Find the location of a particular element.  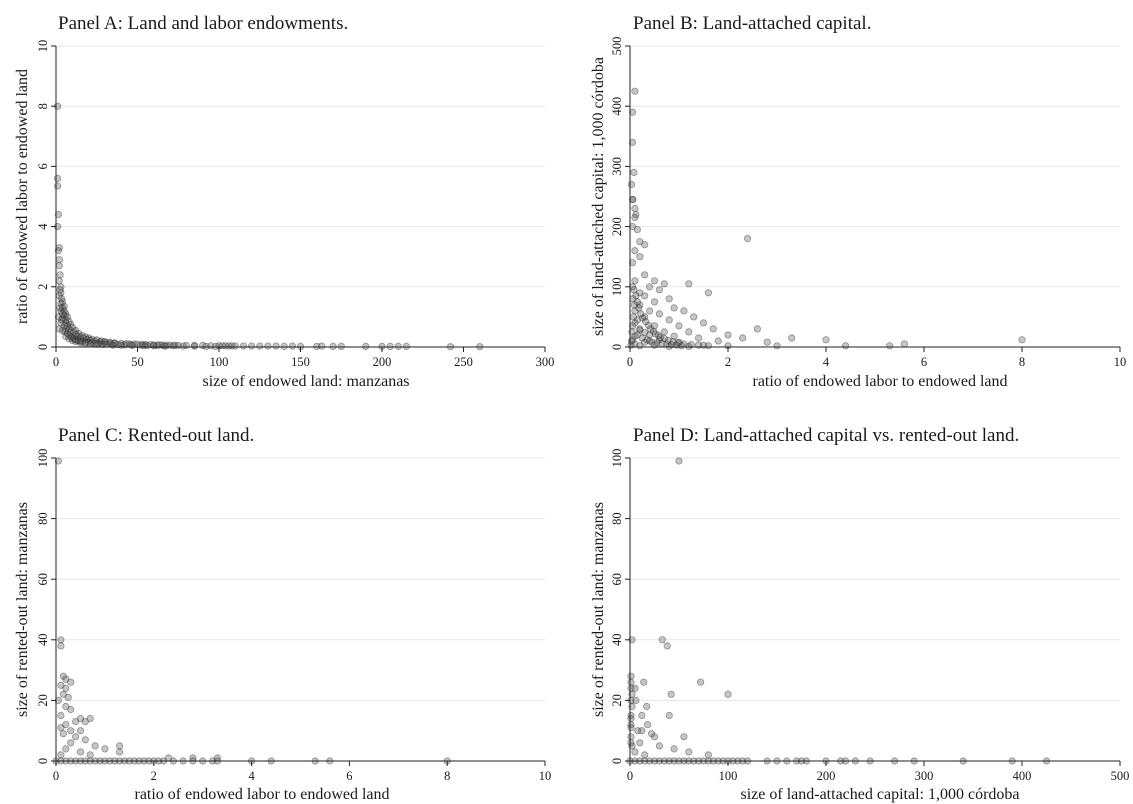

panel-c-x-tick-label: 4 is located at coordinates (251, 776).